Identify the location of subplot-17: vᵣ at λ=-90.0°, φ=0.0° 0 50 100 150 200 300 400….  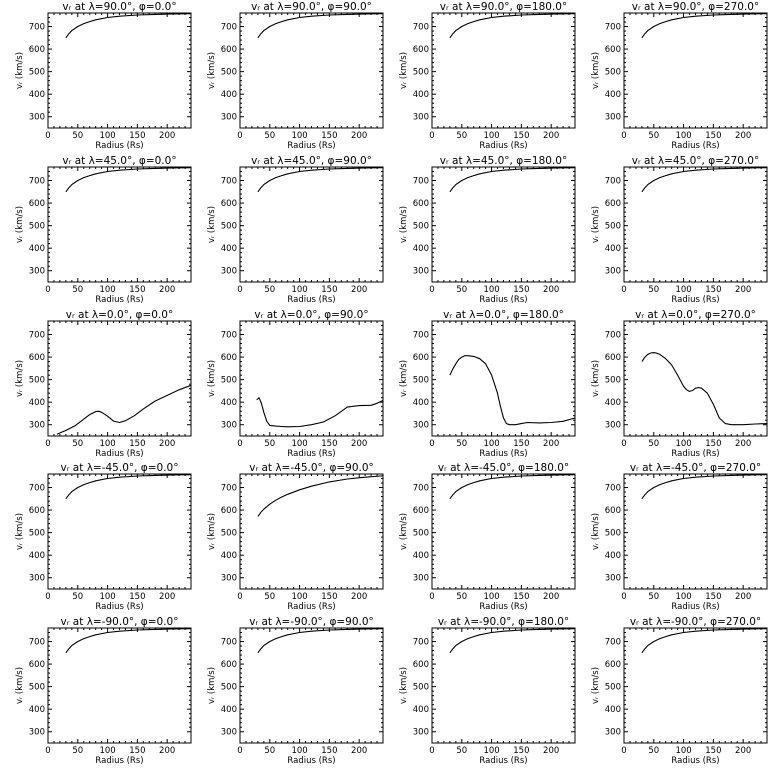
(103, 691).